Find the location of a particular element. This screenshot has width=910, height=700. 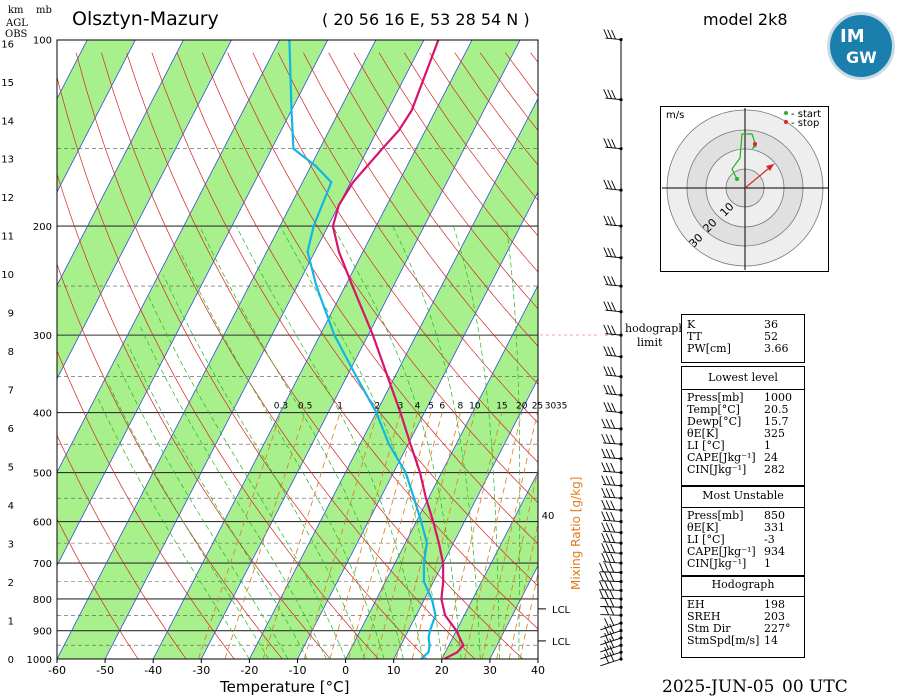

stop-marker is located at coordinates (755, 144).